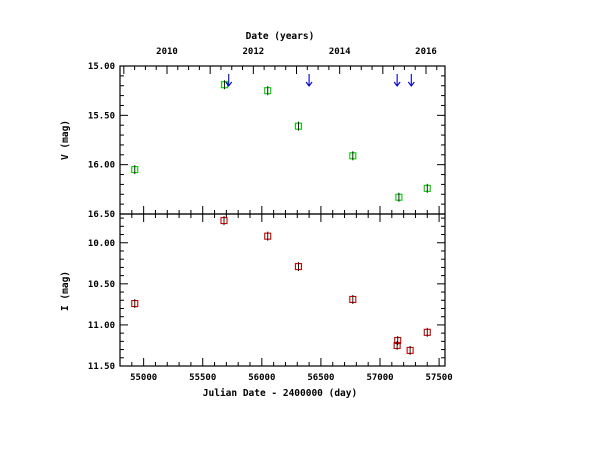 Image resolution: width=598 pixels, height=462 pixels. I want to click on y-tick-label: 11.00, so click(101, 326).